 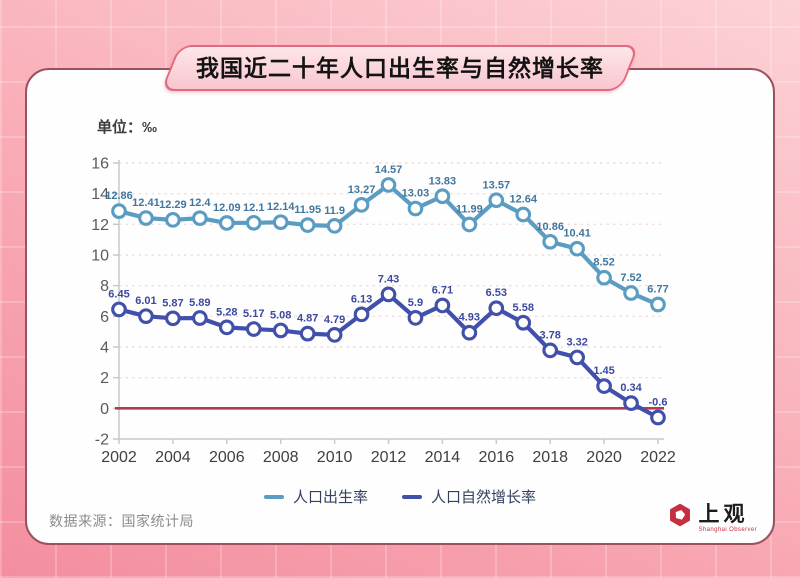 What do you see at coordinates (100, 255) in the screenshot?
I see `svg-text: 10` at bounding box center [100, 255].